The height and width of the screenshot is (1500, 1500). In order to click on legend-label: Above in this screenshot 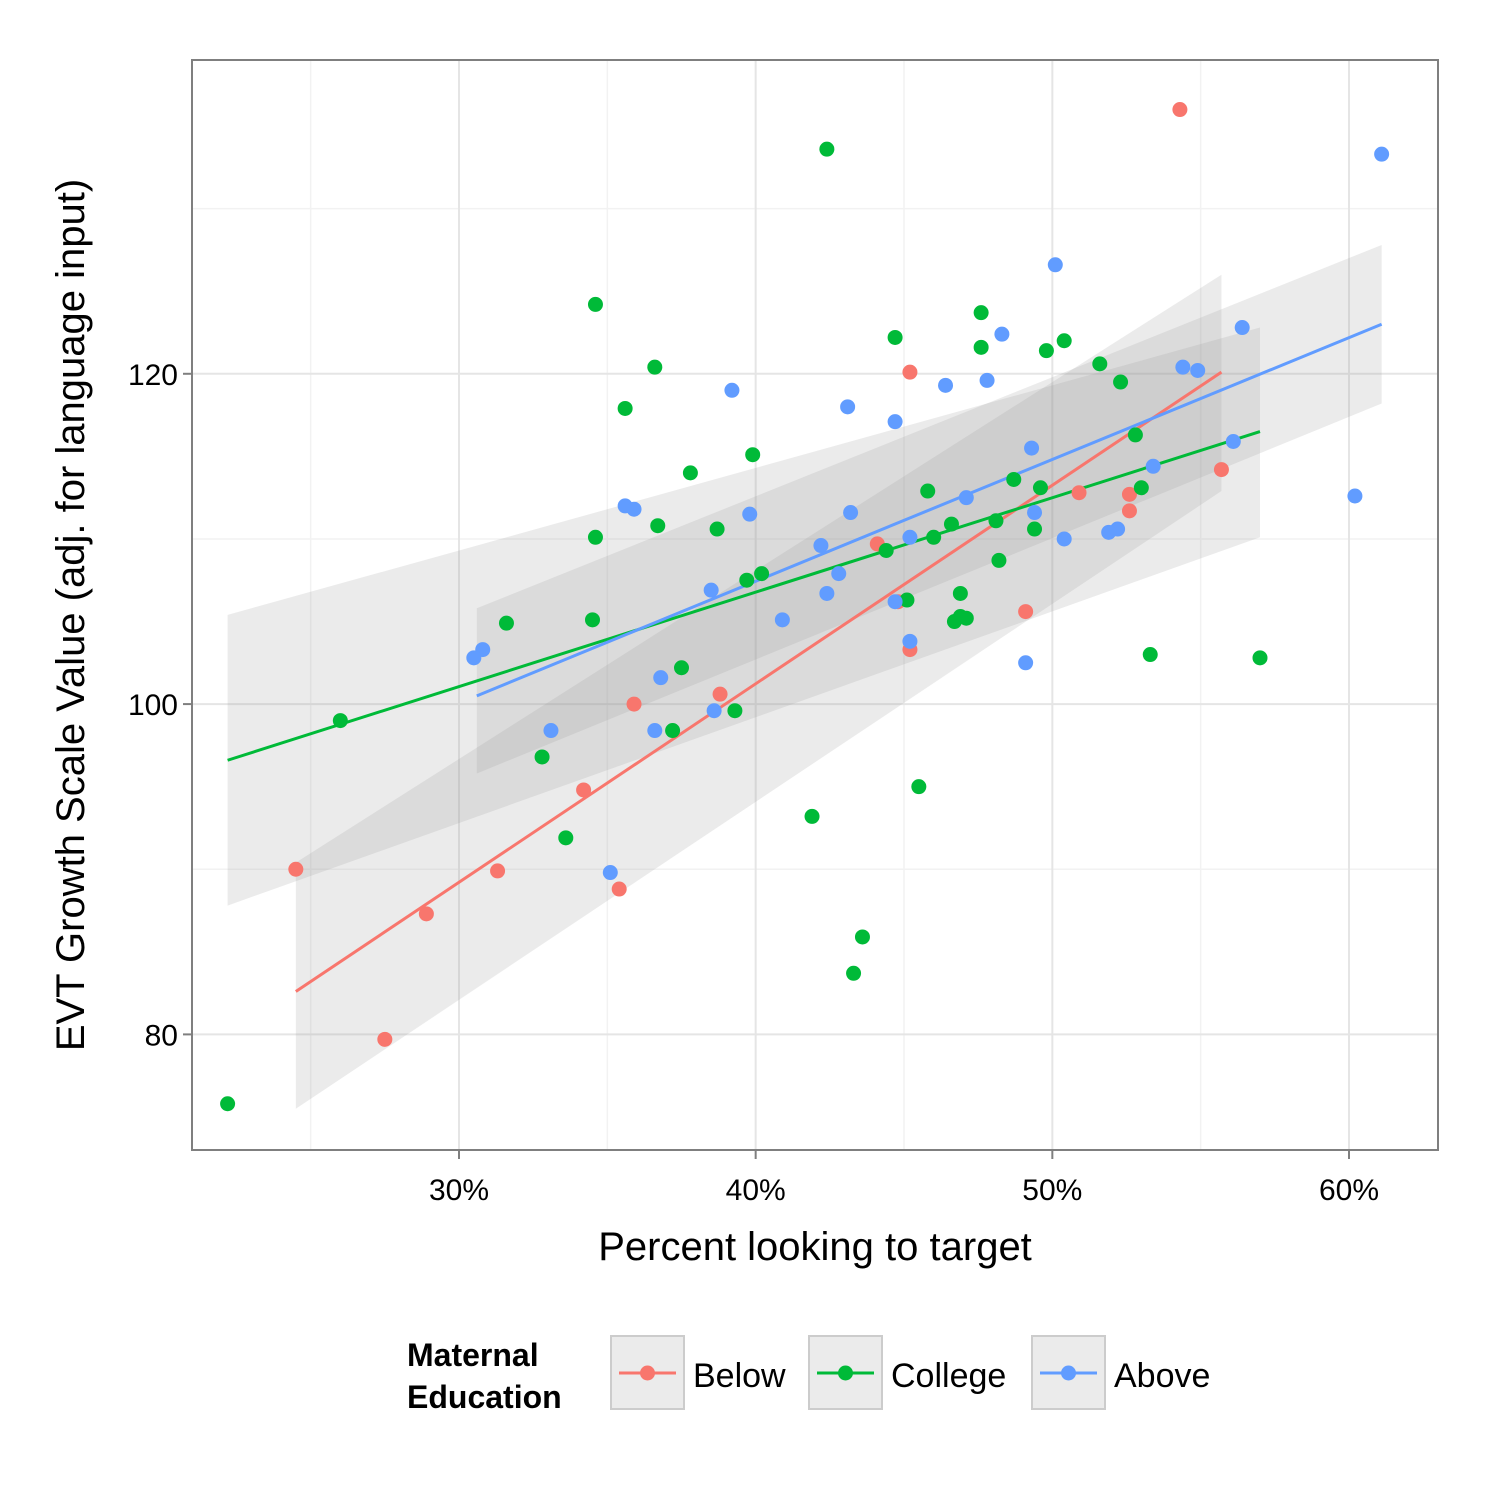, I will do `click(1162, 1376)`.